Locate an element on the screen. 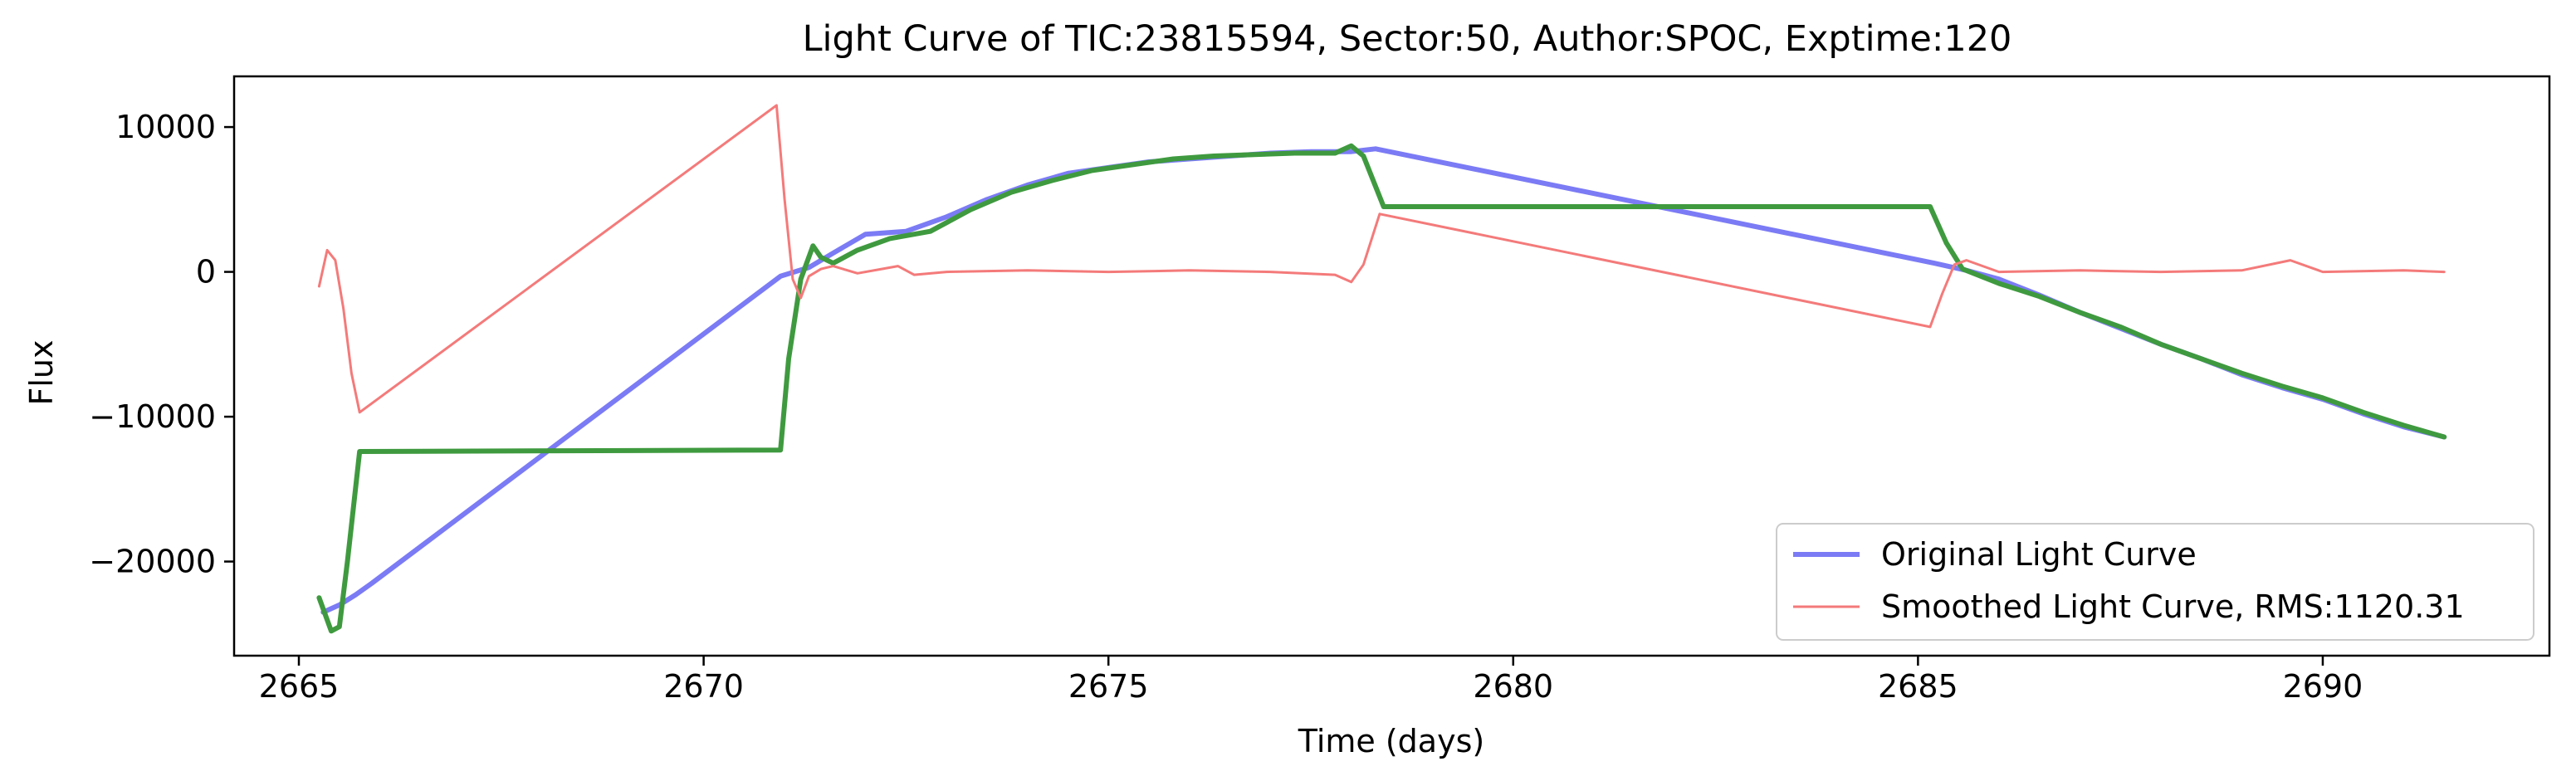 This screenshot has width=2576, height=781. y-axis-label: Flux is located at coordinates (41, 373).